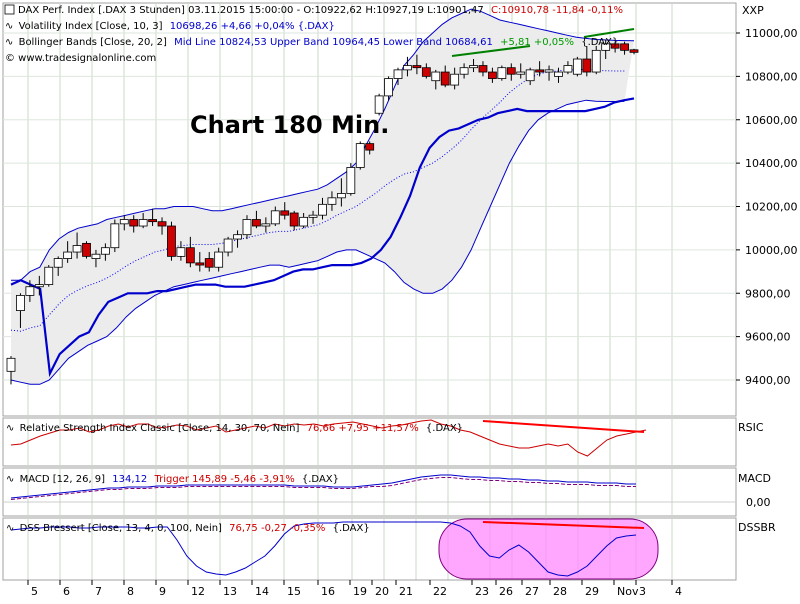 The image size is (800, 604). Describe the element at coordinates (230, 591) in the screenshot. I see `x-tick-label: 13` at that location.